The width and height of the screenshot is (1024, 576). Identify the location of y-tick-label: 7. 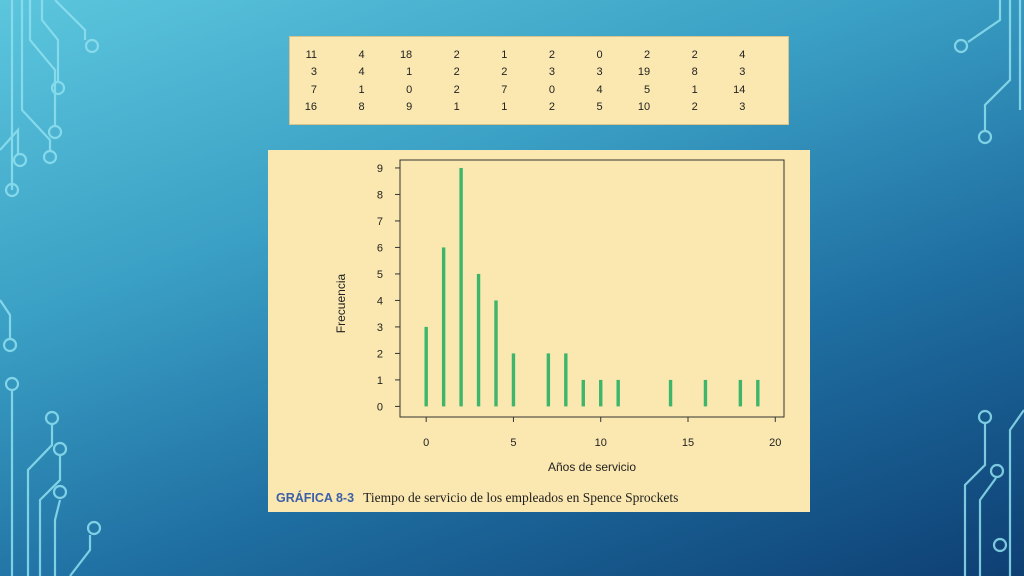
(380, 222).